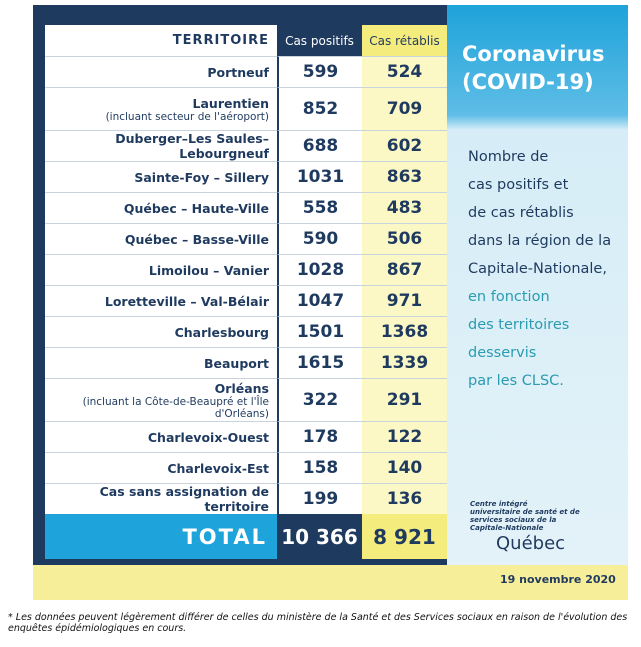 The height and width of the screenshot is (647, 641). Describe the element at coordinates (319, 176) in the screenshot. I see `positive-cell: 1031` at that location.